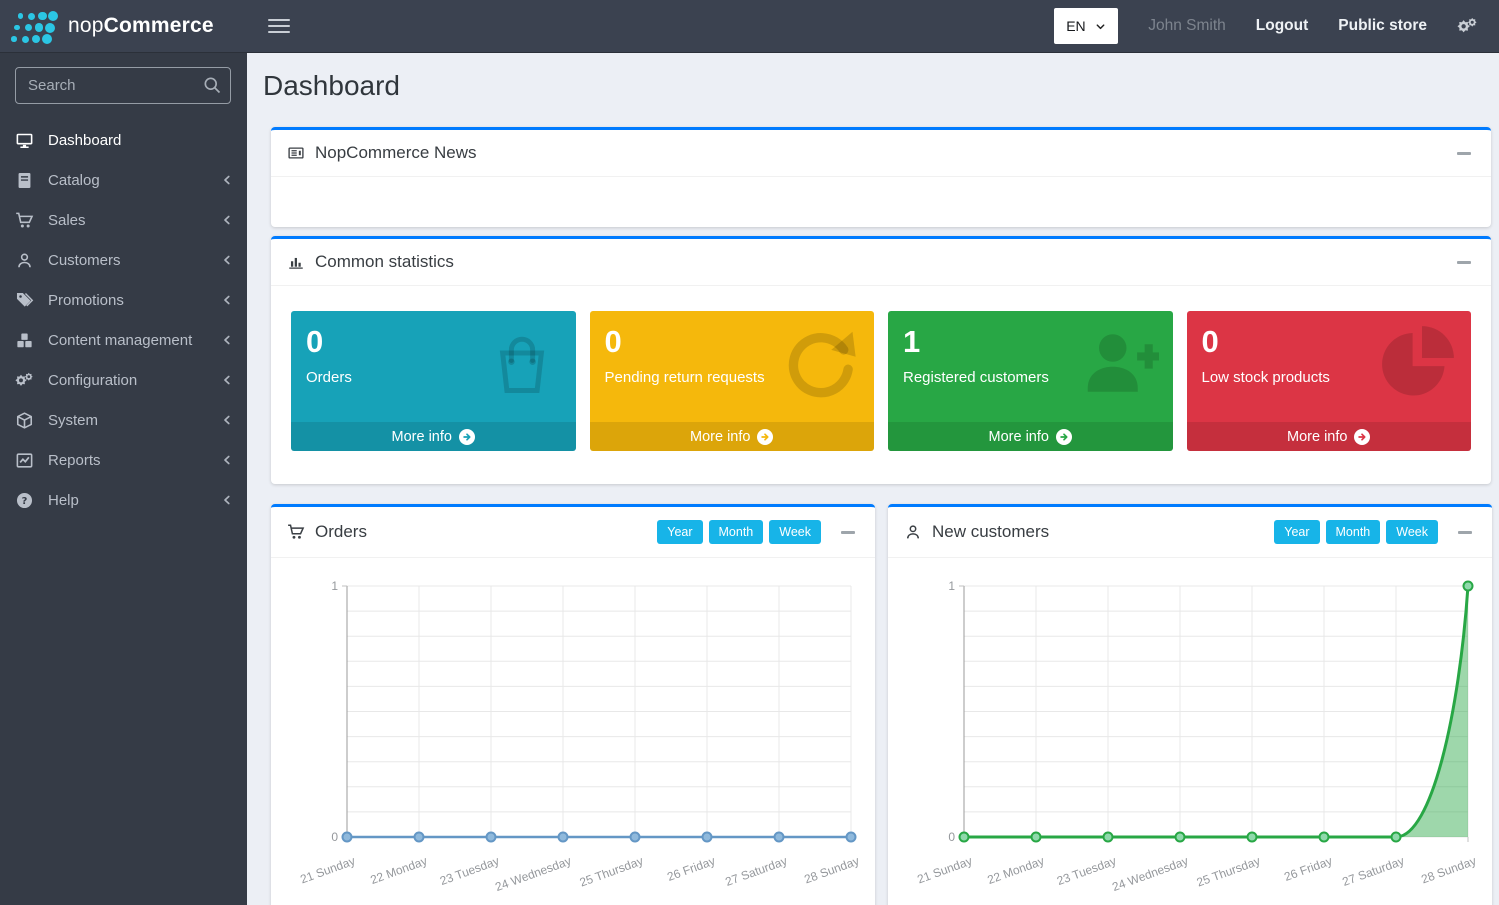  I want to click on orders-week-button: Week, so click(795, 532).